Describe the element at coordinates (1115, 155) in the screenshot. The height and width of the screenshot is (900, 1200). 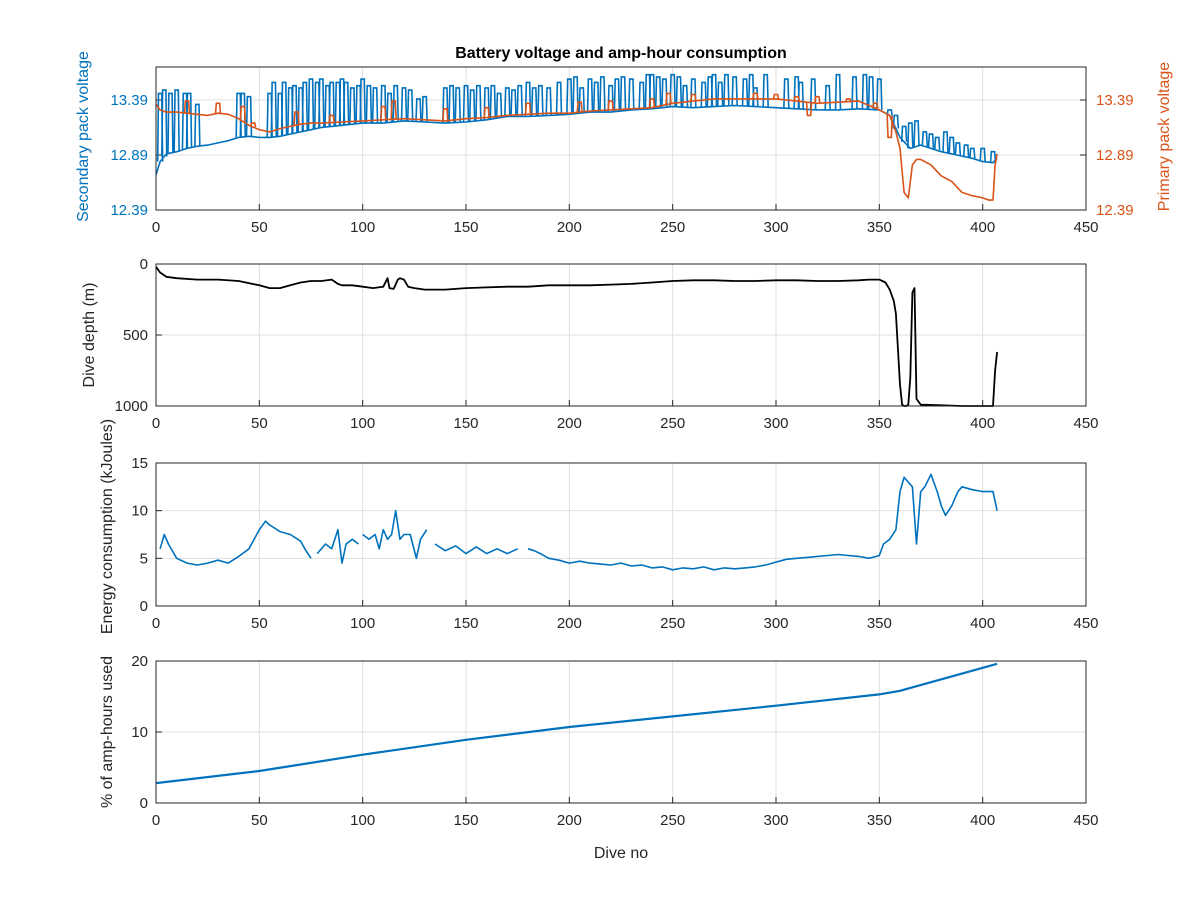
I see `right-y-tick-label: 12.89` at that location.